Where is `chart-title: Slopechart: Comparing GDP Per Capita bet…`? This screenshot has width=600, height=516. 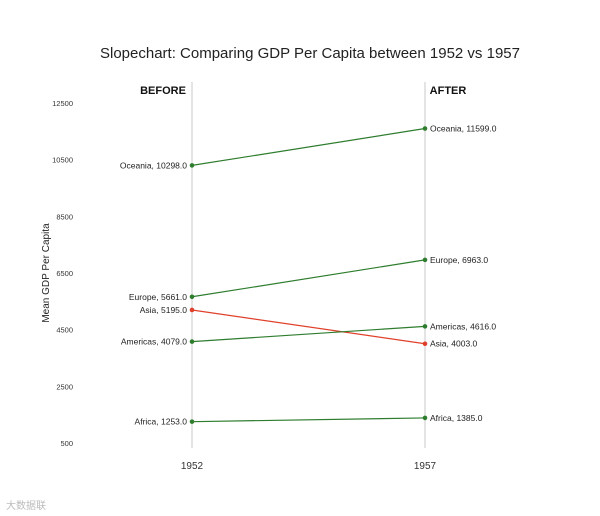 chart-title: Slopechart: Comparing GDP Per Capita bet… is located at coordinates (310, 53).